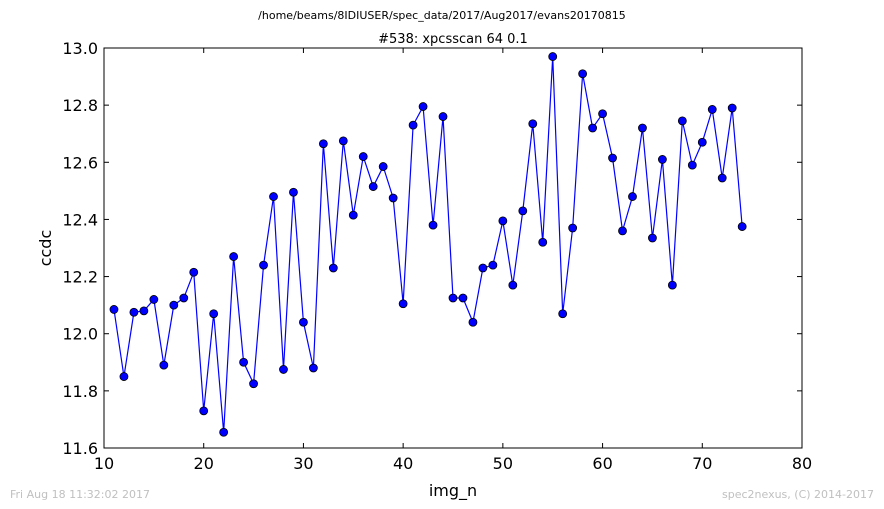  Describe the element at coordinates (453, 39) in the screenshot. I see `chart-title: #538: xpcsscan 64 0.1` at that location.